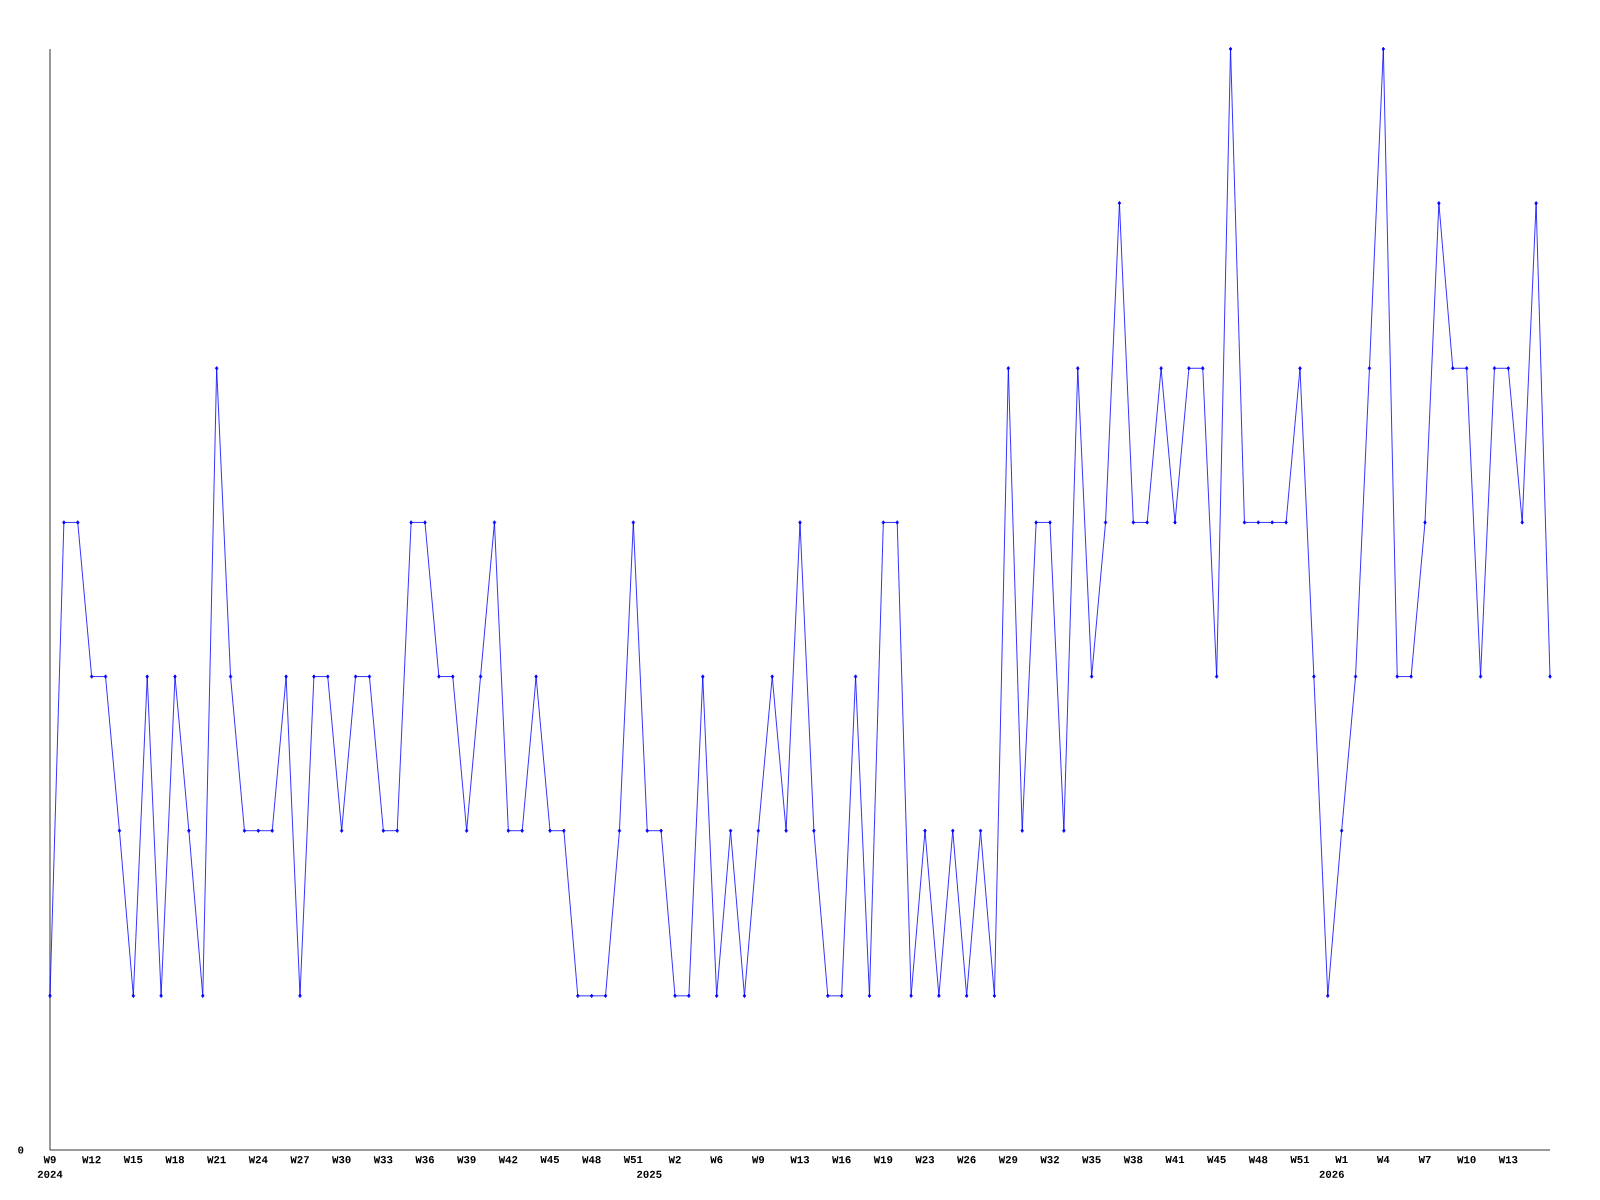 This screenshot has height=1200, width=1600. Describe the element at coordinates (50, 1174) in the screenshot. I see `text: 2024` at that location.